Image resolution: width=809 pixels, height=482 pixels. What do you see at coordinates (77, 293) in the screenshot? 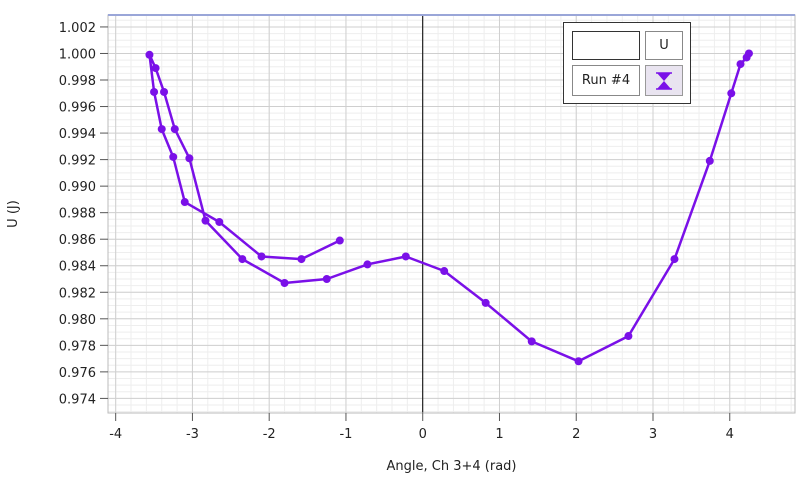
I see `y-tick-label: 0.982` at bounding box center [77, 293].